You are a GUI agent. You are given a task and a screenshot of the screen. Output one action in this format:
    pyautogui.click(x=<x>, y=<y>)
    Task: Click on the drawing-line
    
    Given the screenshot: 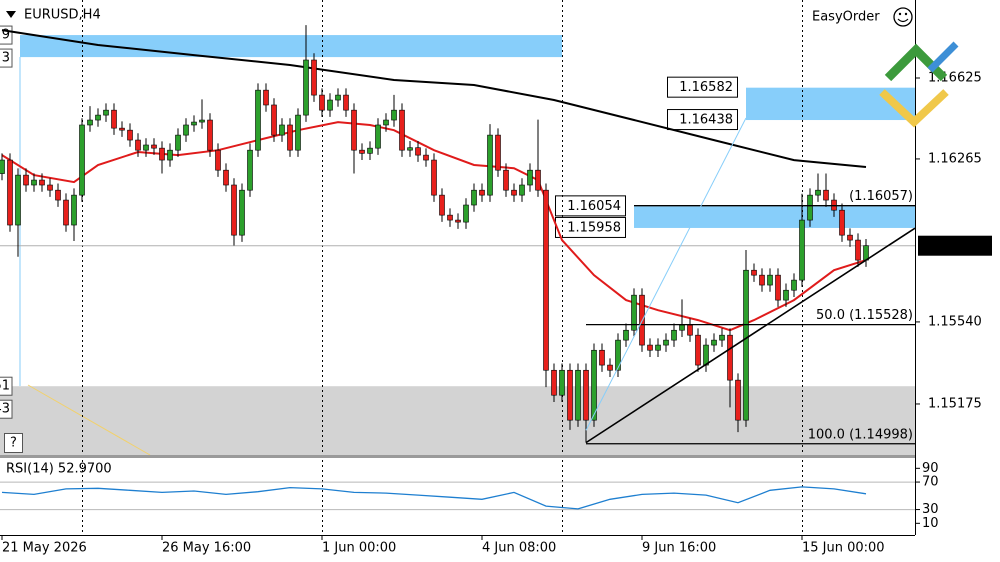 What is the action you would take?
    pyautogui.click(x=89, y=420)
    